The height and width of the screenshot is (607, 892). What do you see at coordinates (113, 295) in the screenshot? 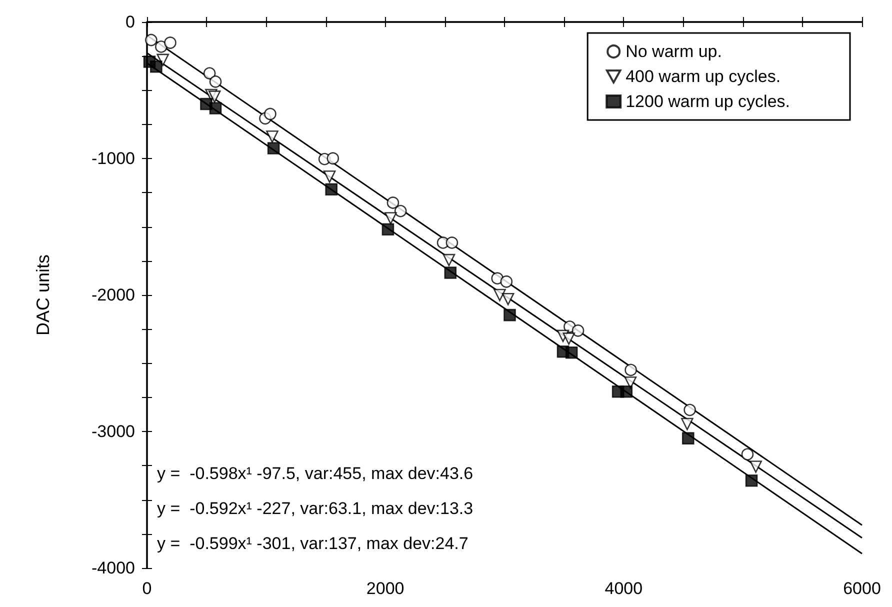
I see `y-tick-label: -2000` at bounding box center [113, 295].